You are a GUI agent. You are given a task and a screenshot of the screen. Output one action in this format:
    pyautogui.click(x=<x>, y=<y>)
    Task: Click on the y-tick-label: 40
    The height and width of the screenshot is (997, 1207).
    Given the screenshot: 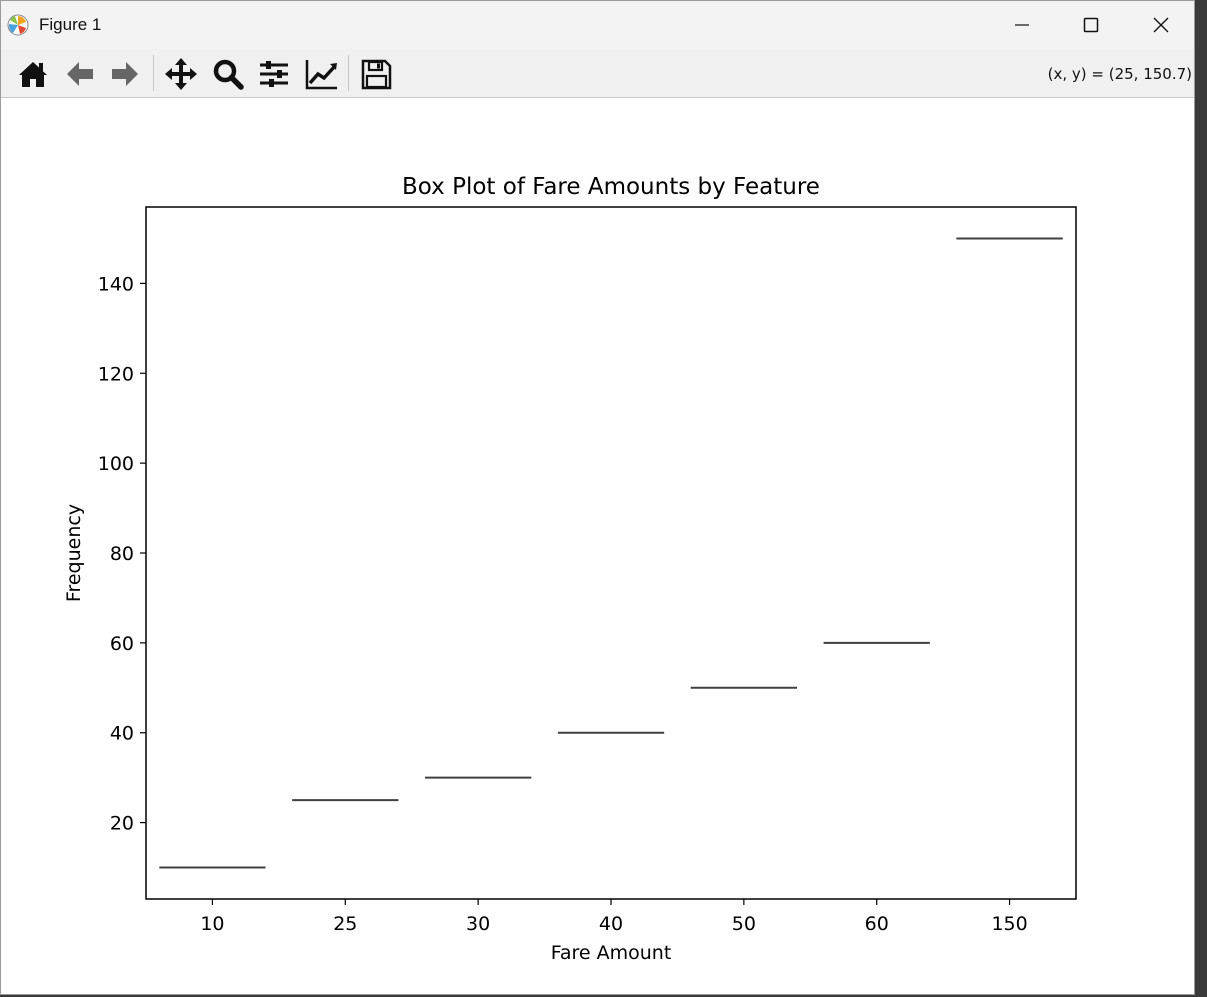 What is the action you would take?
    pyautogui.click(x=122, y=734)
    